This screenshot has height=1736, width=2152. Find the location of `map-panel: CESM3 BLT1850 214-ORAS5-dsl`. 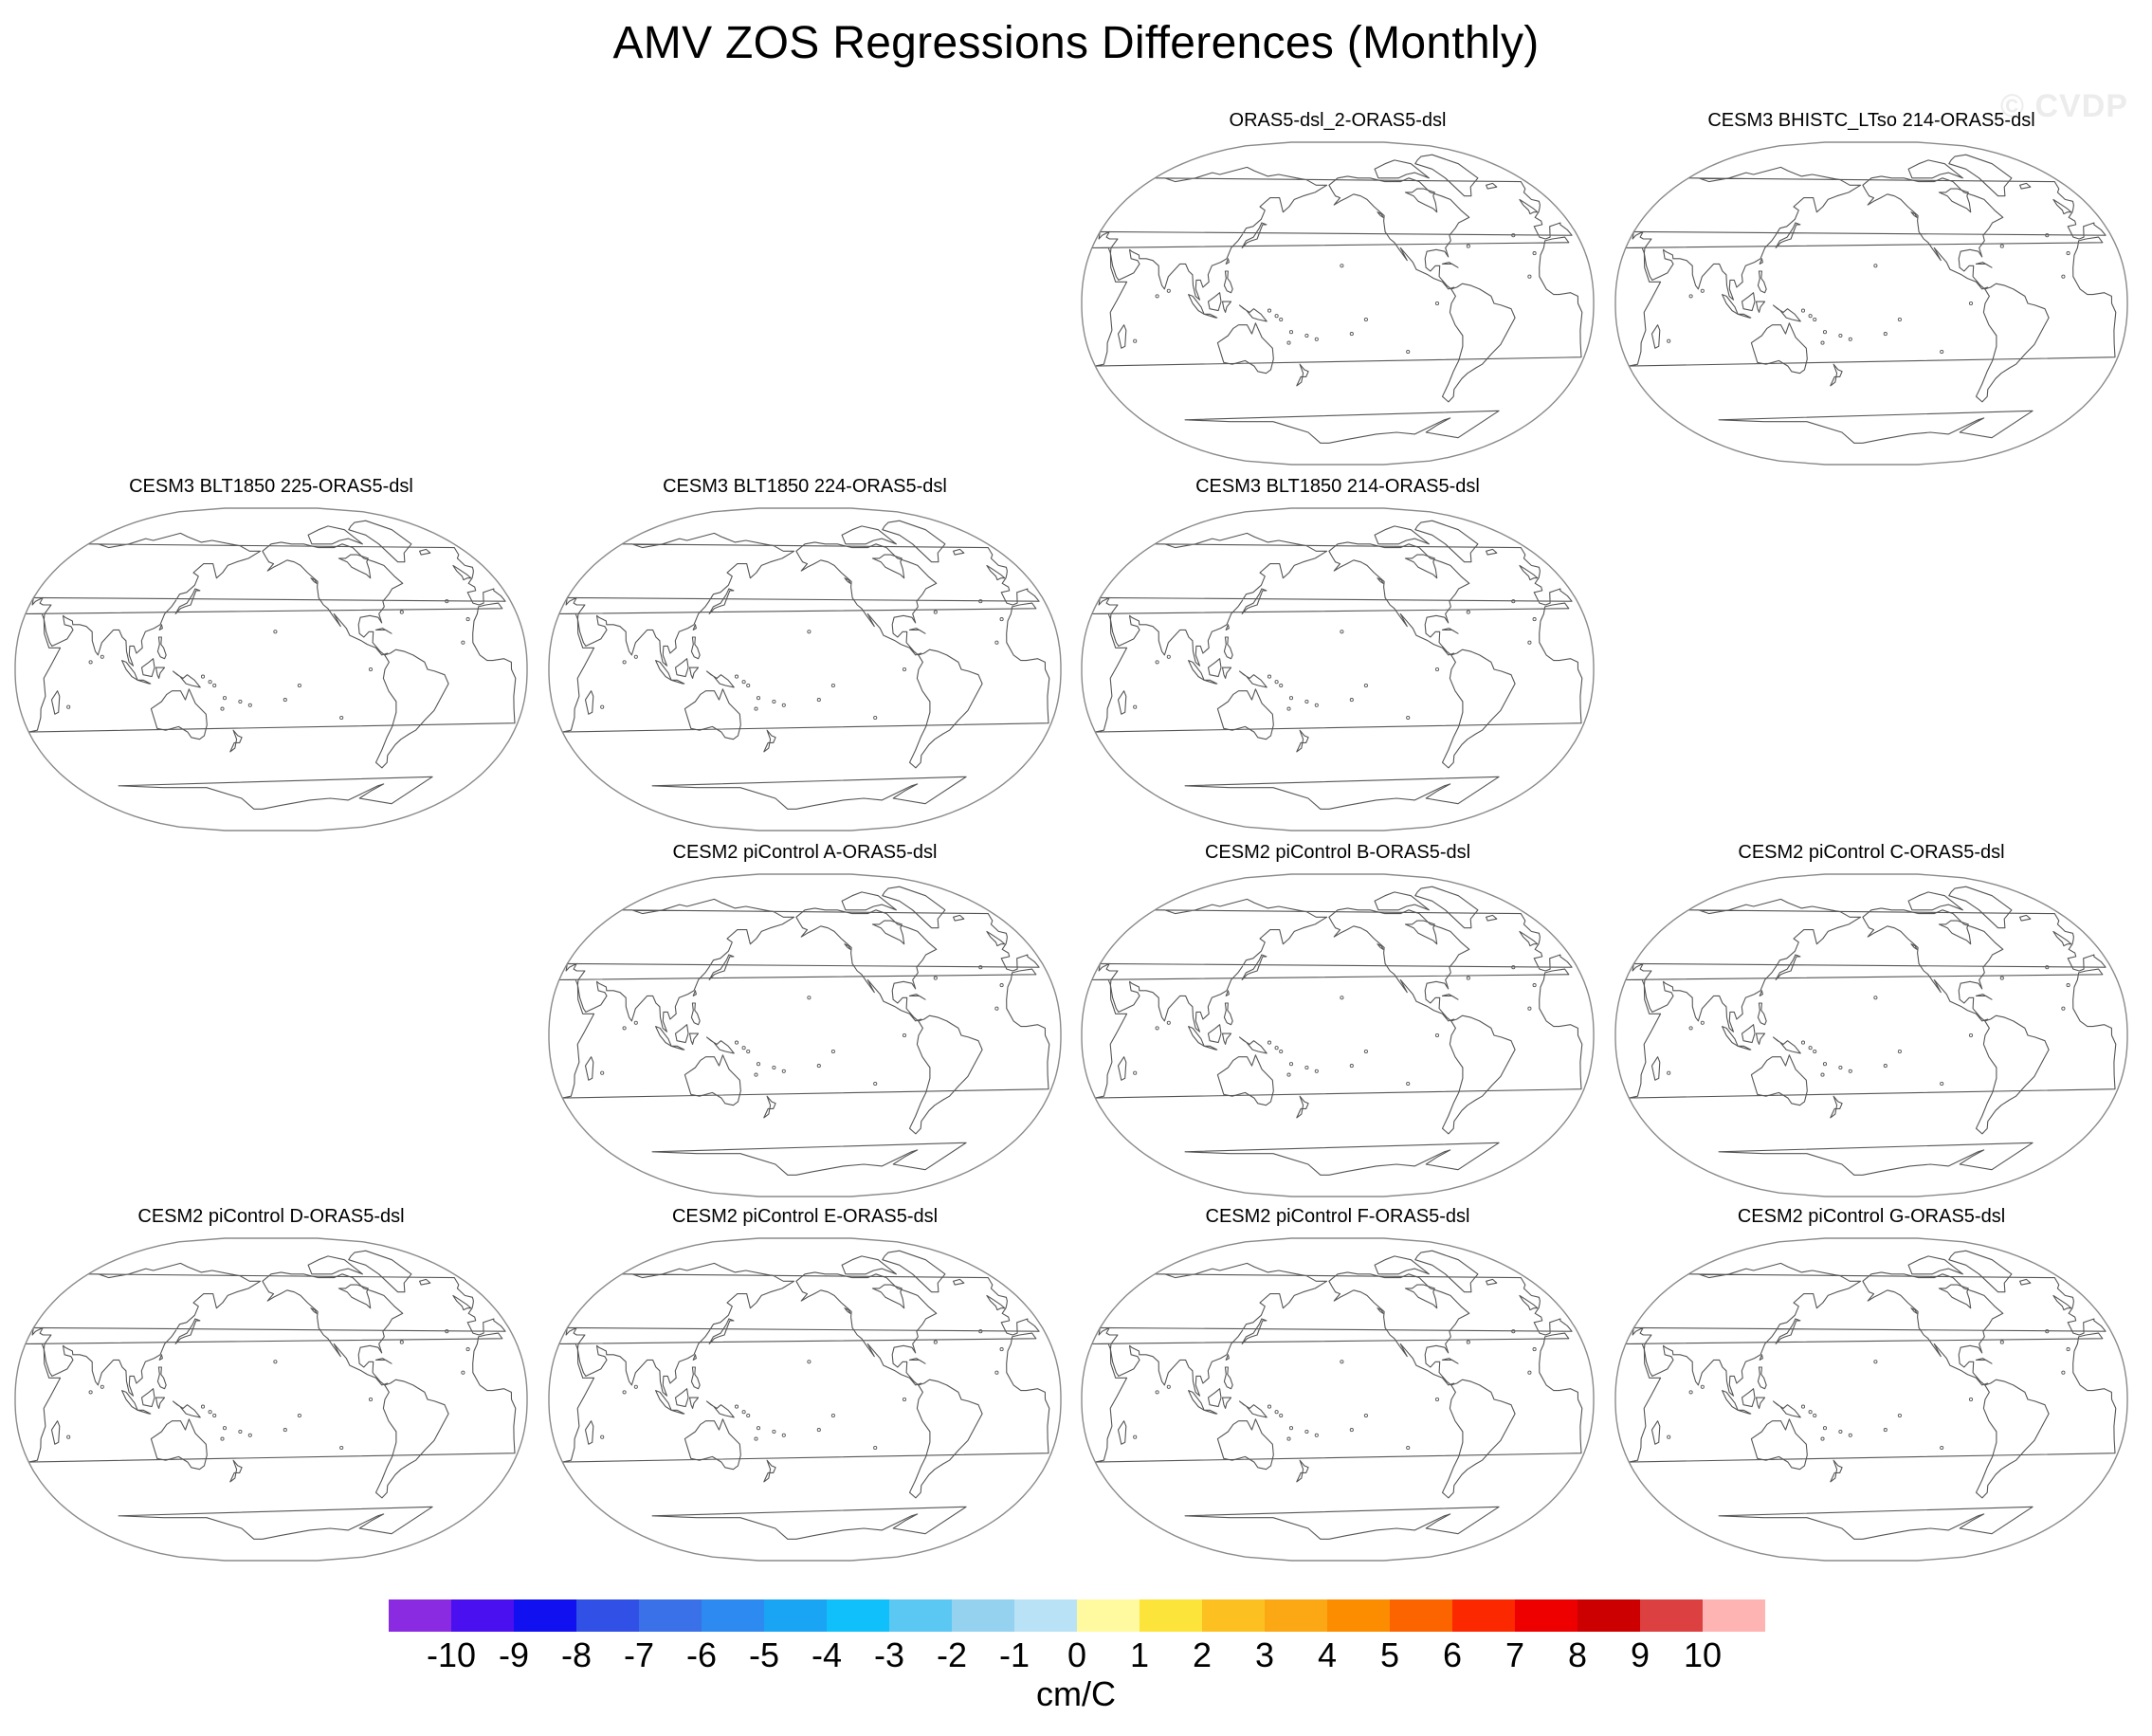

map-panel: CESM3 BLT1850 214-ORAS5-dsl is located at coordinates (1338, 665).